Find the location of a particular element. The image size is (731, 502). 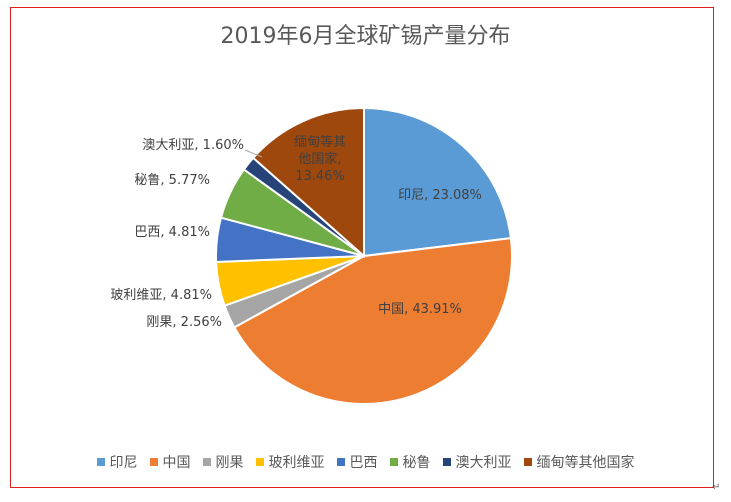

legend-label: 中国 is located at coordinates (176, 463).